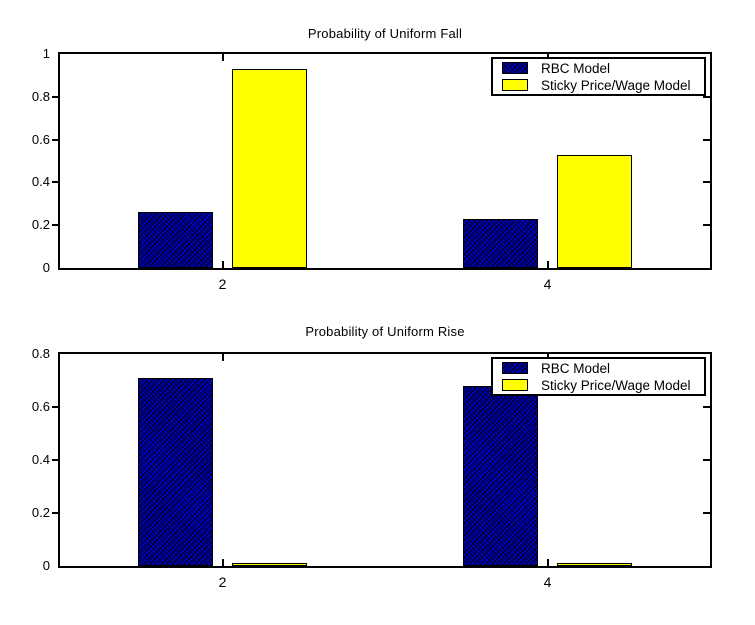 The width and height of the screenshot is (755, 625). I want to click on chart-title: Probability of Uniform Rise, so click(385, 331).